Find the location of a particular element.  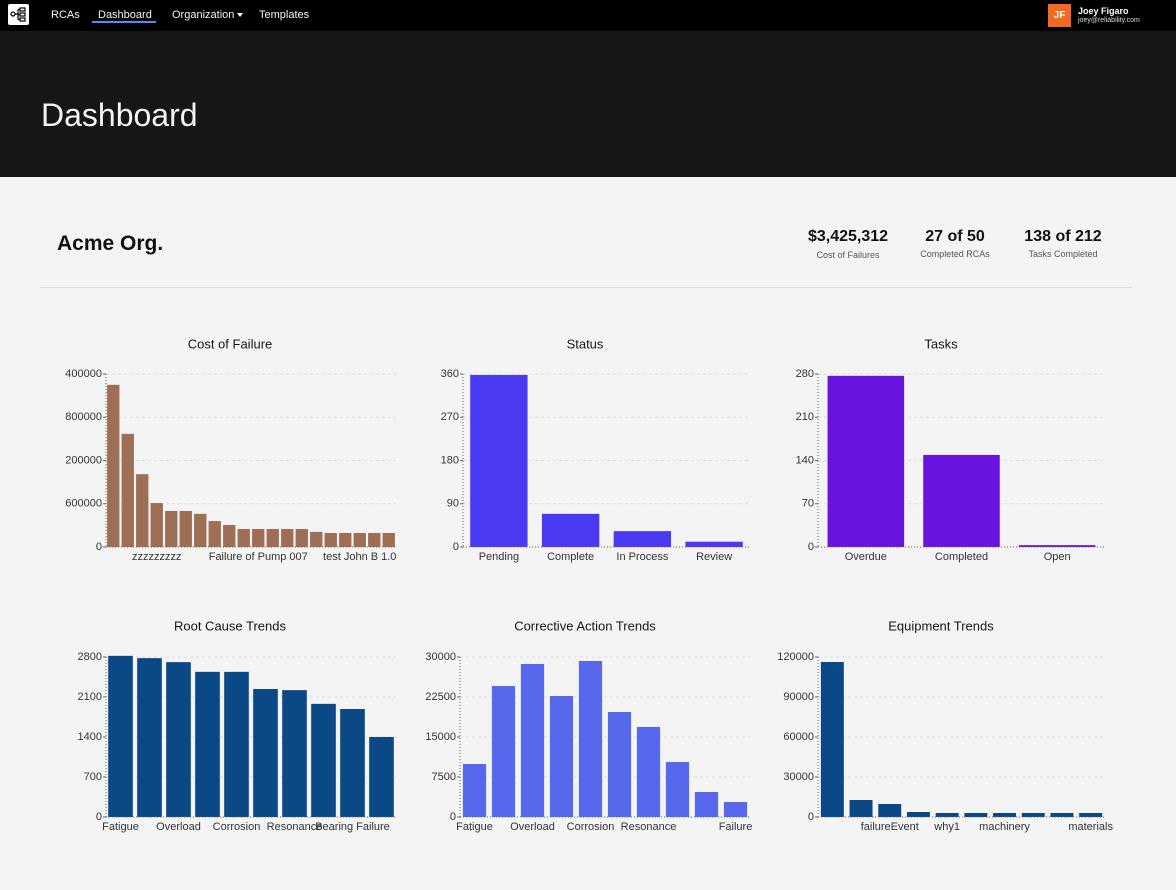

y-tick-label: 22500 is located at coordinates (440, 697).